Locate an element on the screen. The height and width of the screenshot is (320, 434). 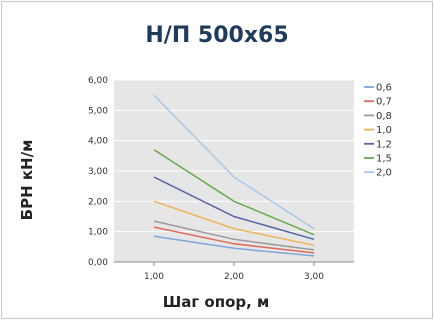
y-tick-label: 6,00 is located at coordinates (98, 81).